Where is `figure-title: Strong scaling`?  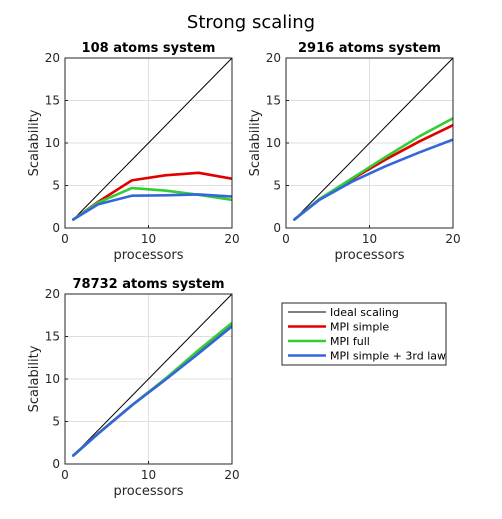 figure-title: Strong scaling is located at coordinates (251, 22).